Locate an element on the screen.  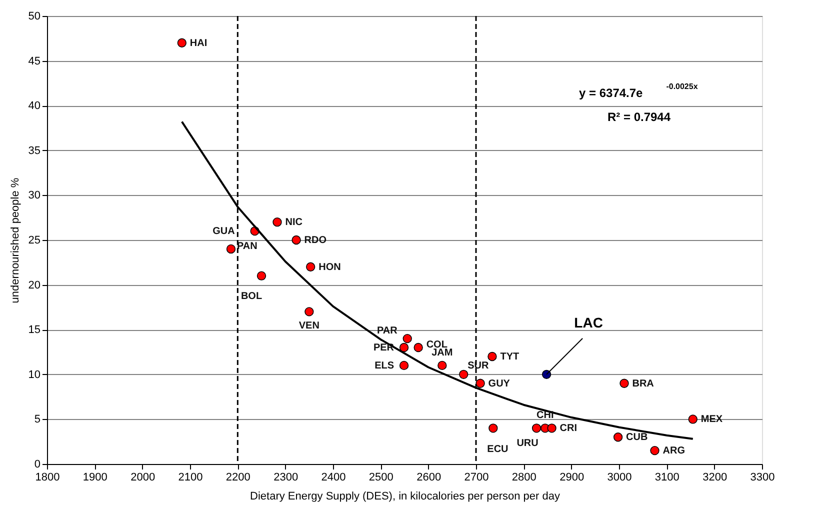
x-tick-label: 3100 is located at coordinates (667, 478).